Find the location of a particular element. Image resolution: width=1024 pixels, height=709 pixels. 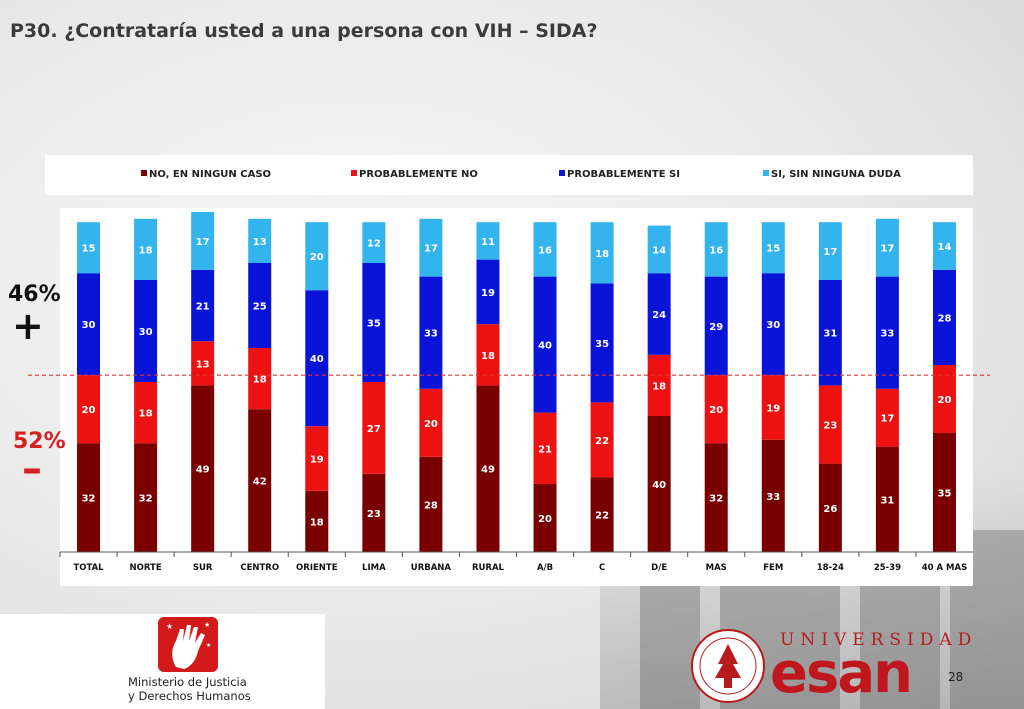

data-label: 49 is located at coordinates (488, 470).